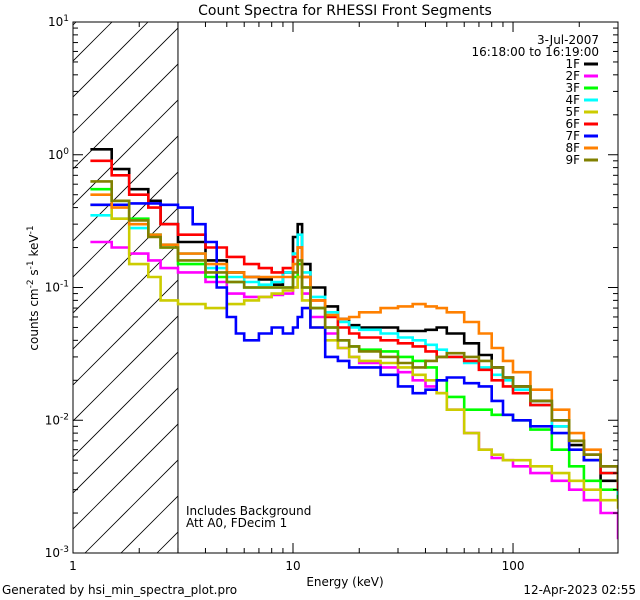 This screenshot has height=600, width=640. What do you see at coordinates (64, 285) in the screenshot?
I see `y-tick-exp: -1` at bounding box center [64, 285].